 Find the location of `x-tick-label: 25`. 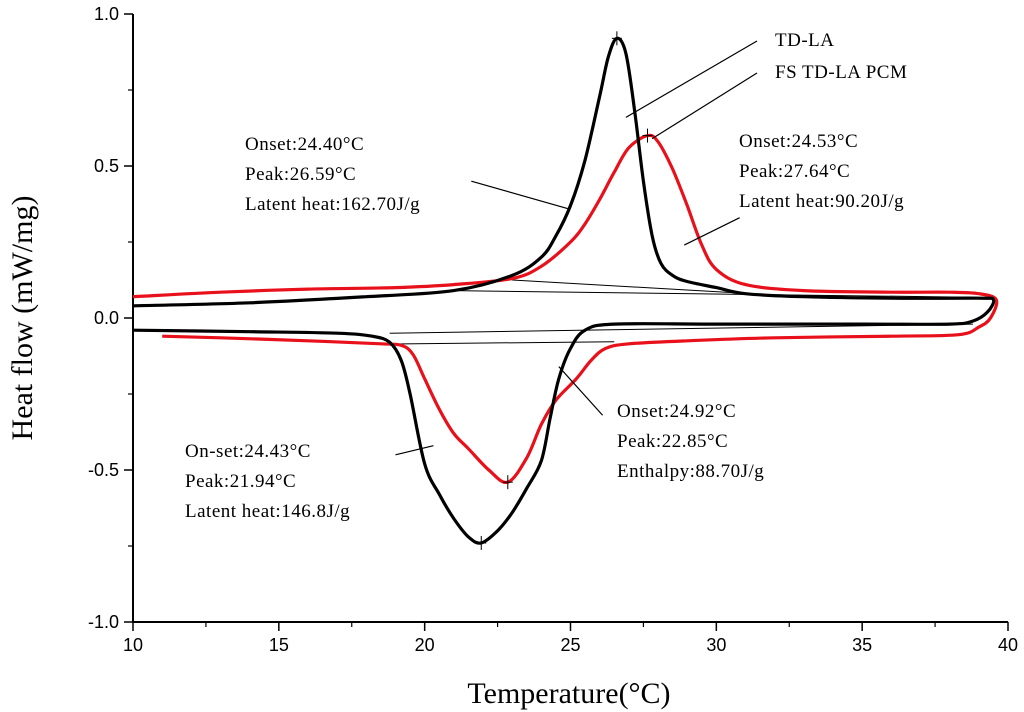

x-tick-label: 25 is located at coordinates (570, 645).